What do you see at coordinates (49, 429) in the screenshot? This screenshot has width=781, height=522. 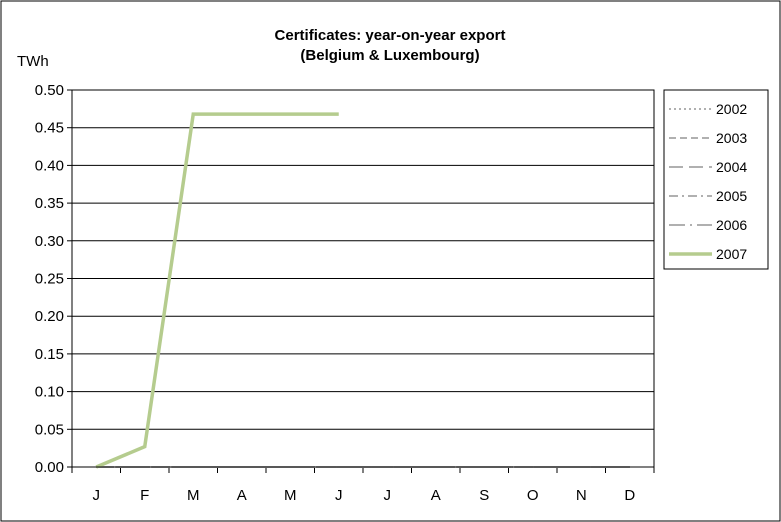 I see `y-tick-label: 0.05` at bounding box center [49, 429].